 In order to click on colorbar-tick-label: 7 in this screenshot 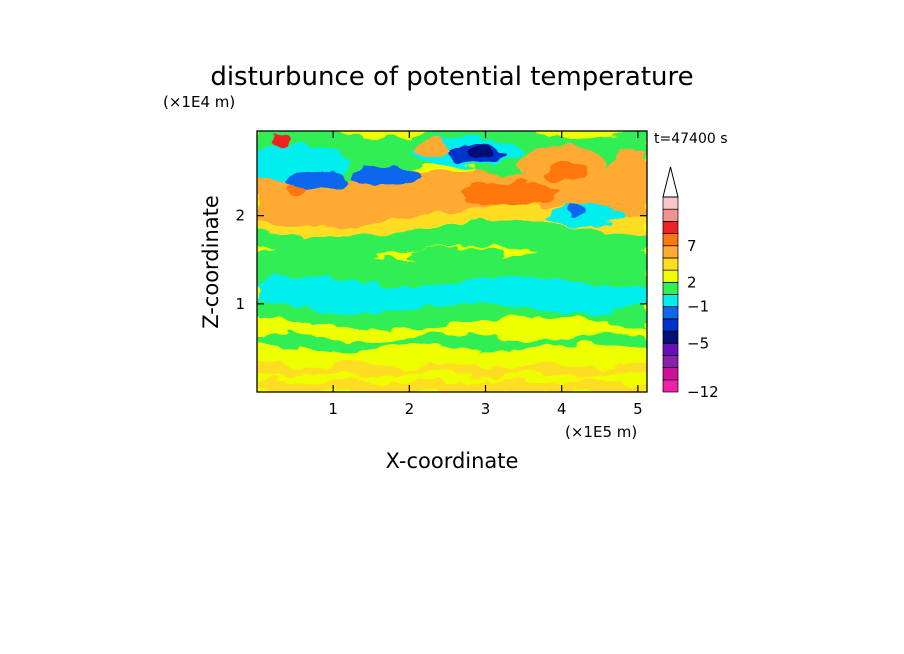, I will do `click(692, 246)`.